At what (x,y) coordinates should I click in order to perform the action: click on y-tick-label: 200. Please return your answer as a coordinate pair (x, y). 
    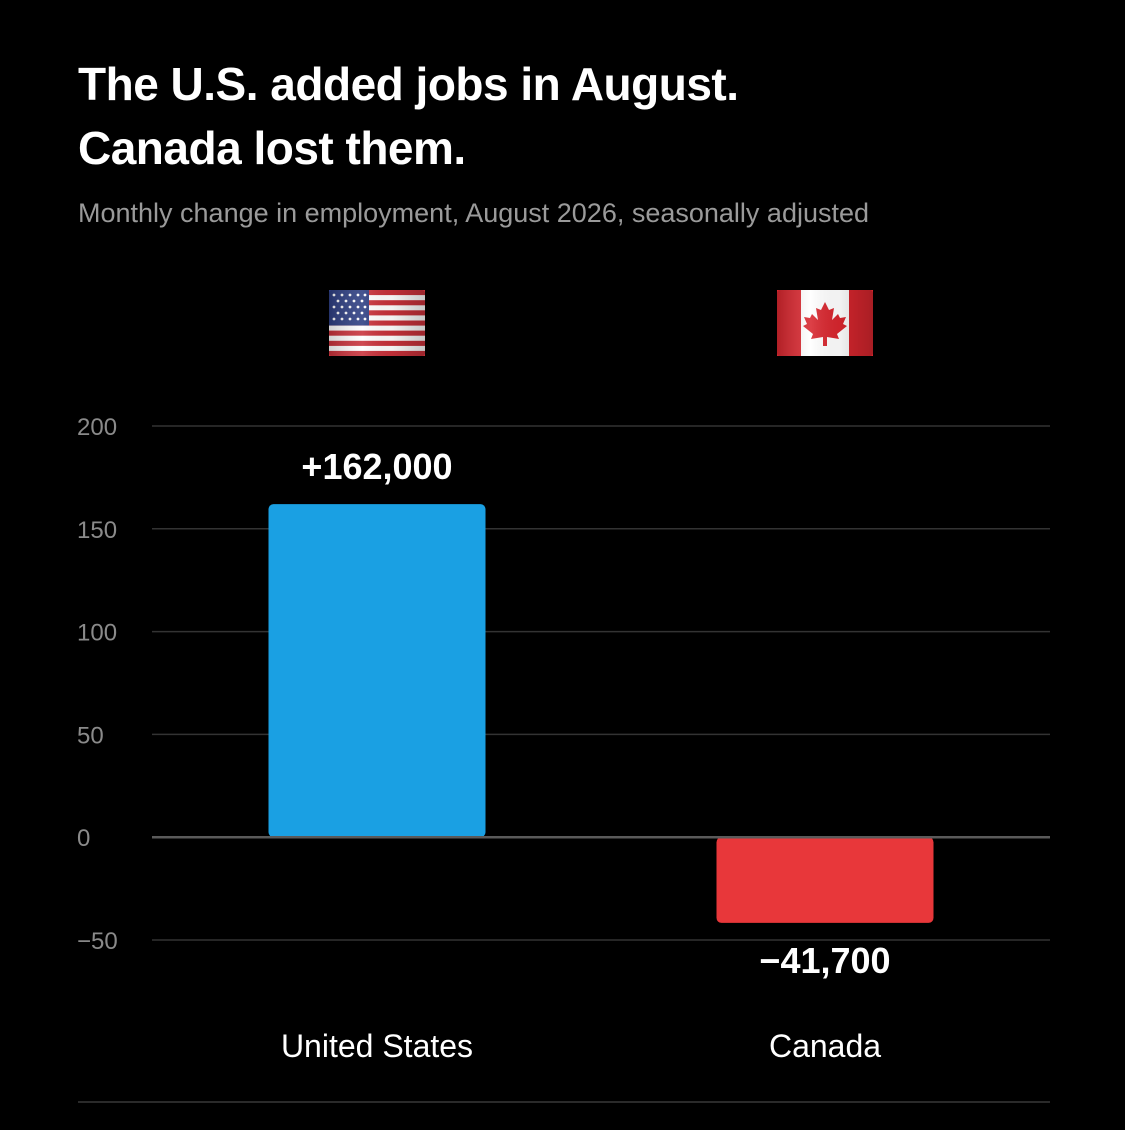
    Looking at the image, I should click on (97, 427).